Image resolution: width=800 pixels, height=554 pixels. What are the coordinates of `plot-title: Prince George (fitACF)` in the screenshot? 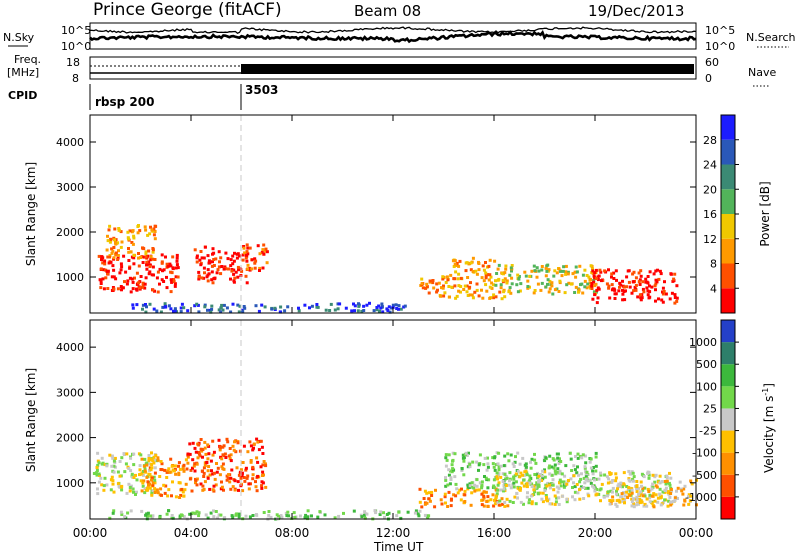 It's located at (187, 10).